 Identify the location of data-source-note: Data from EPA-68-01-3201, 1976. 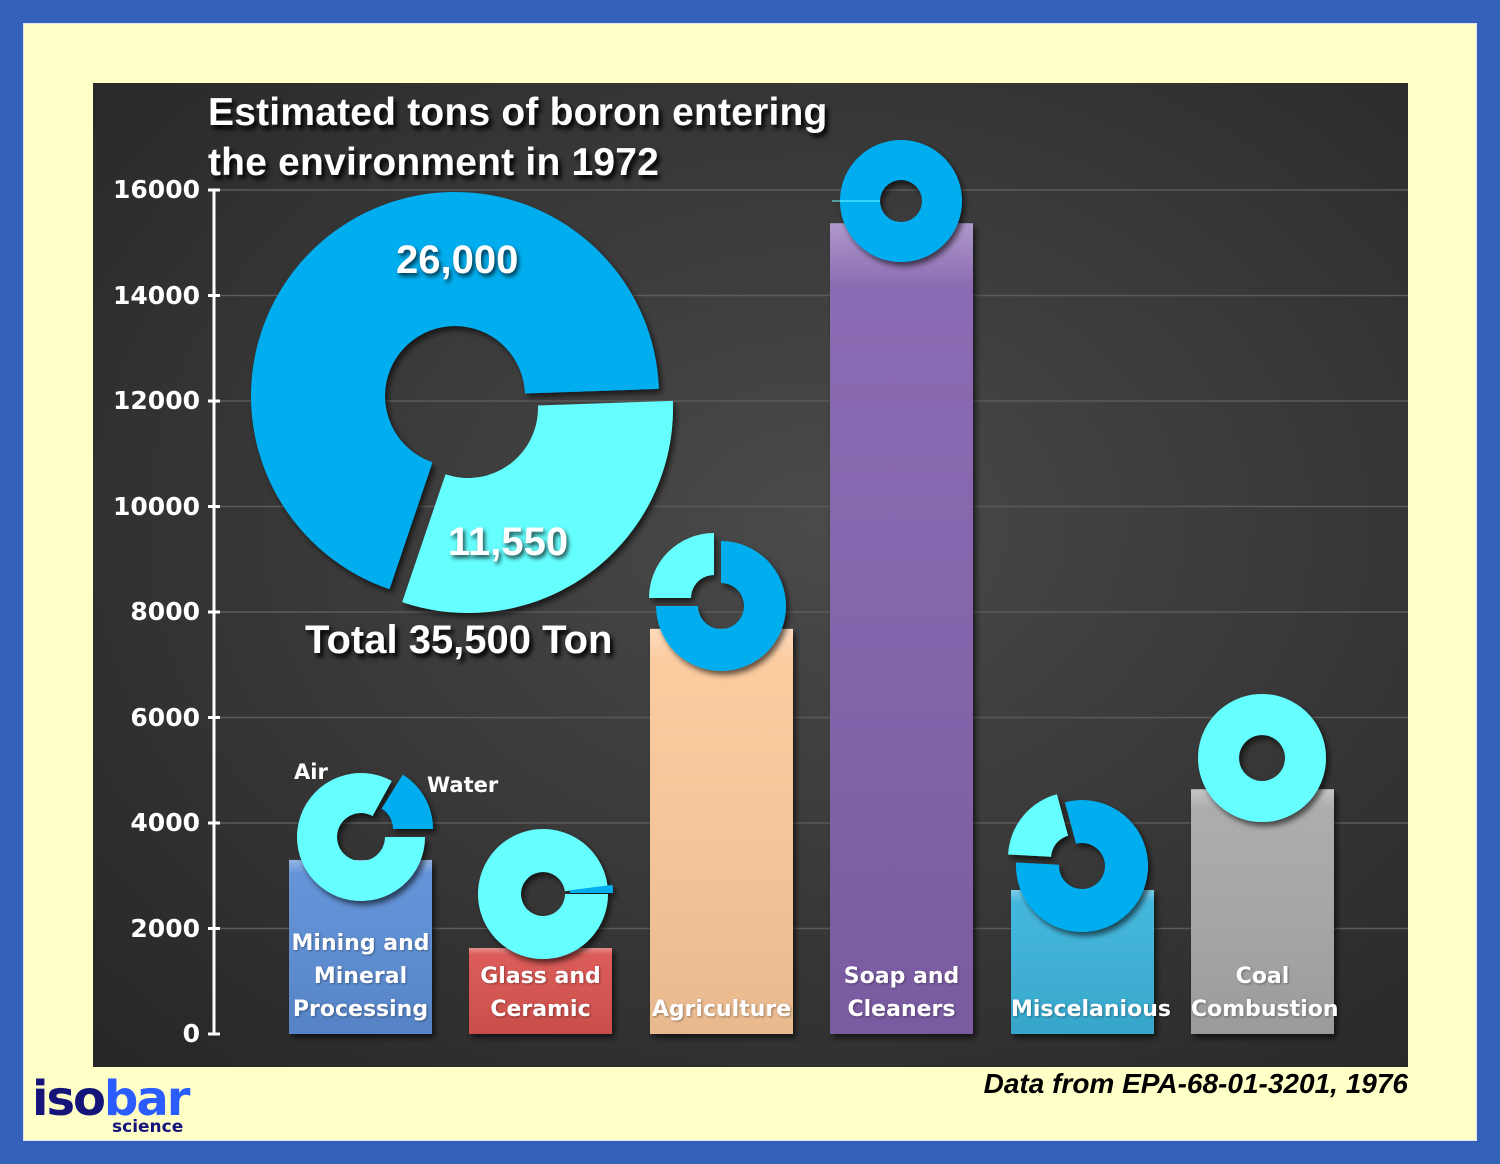
(1195, 1083).